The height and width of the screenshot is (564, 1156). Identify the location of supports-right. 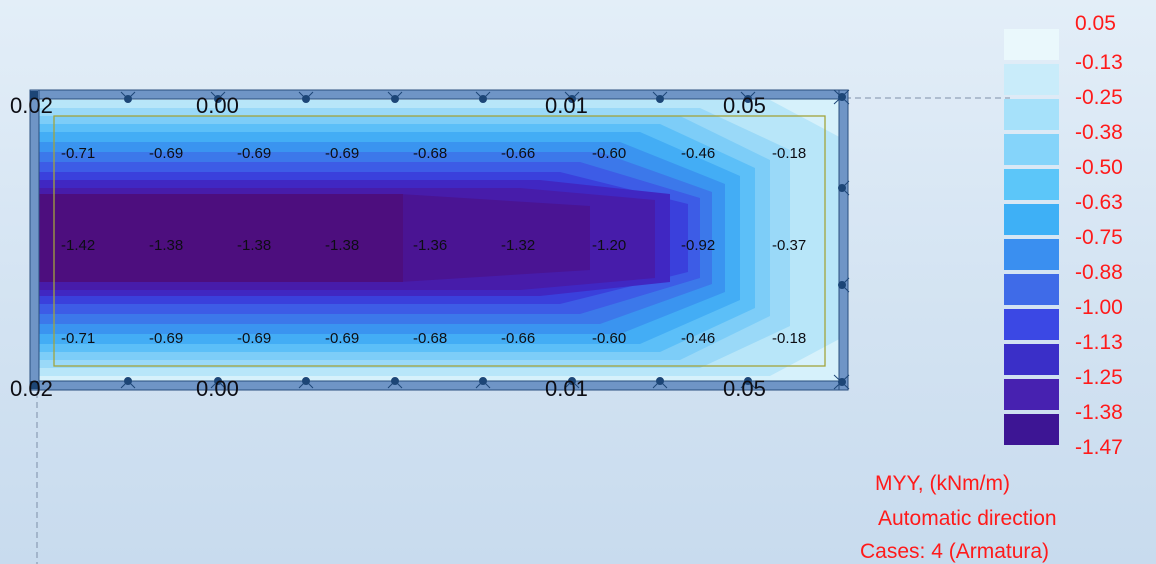
(841, 239).